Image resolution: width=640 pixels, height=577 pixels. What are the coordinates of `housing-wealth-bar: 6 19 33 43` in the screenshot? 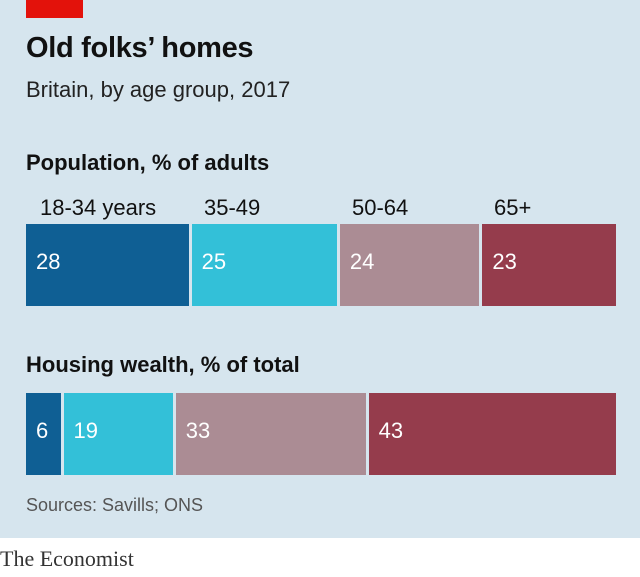 It's located at (321, 434).